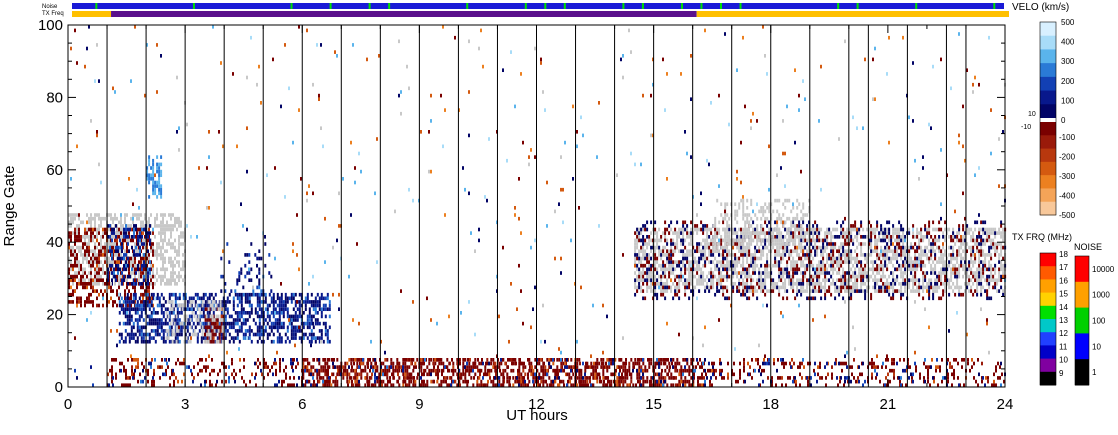  What do you see at coordinates (53, 14) in the screenshot?
I see `txfreq-strip-label: TX Freq` at bounding box center [53, 14].